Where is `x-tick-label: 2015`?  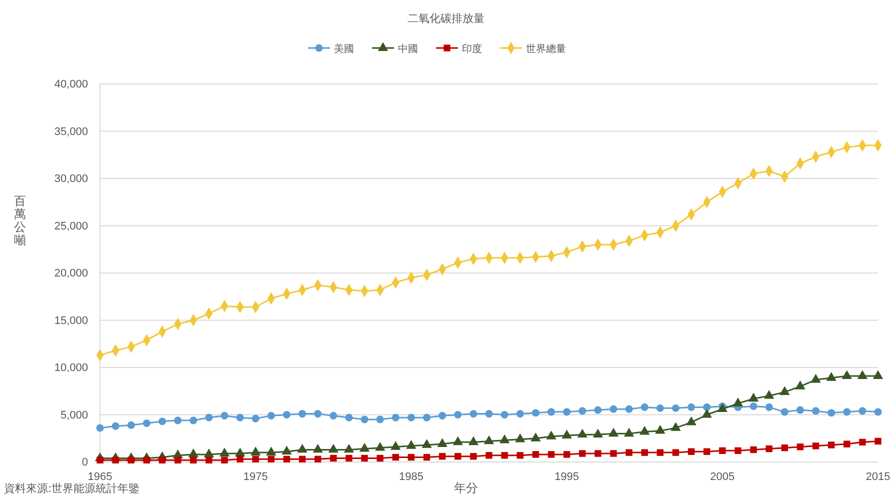
x-tick-label: 2015 is located at coordinates (878, 476).